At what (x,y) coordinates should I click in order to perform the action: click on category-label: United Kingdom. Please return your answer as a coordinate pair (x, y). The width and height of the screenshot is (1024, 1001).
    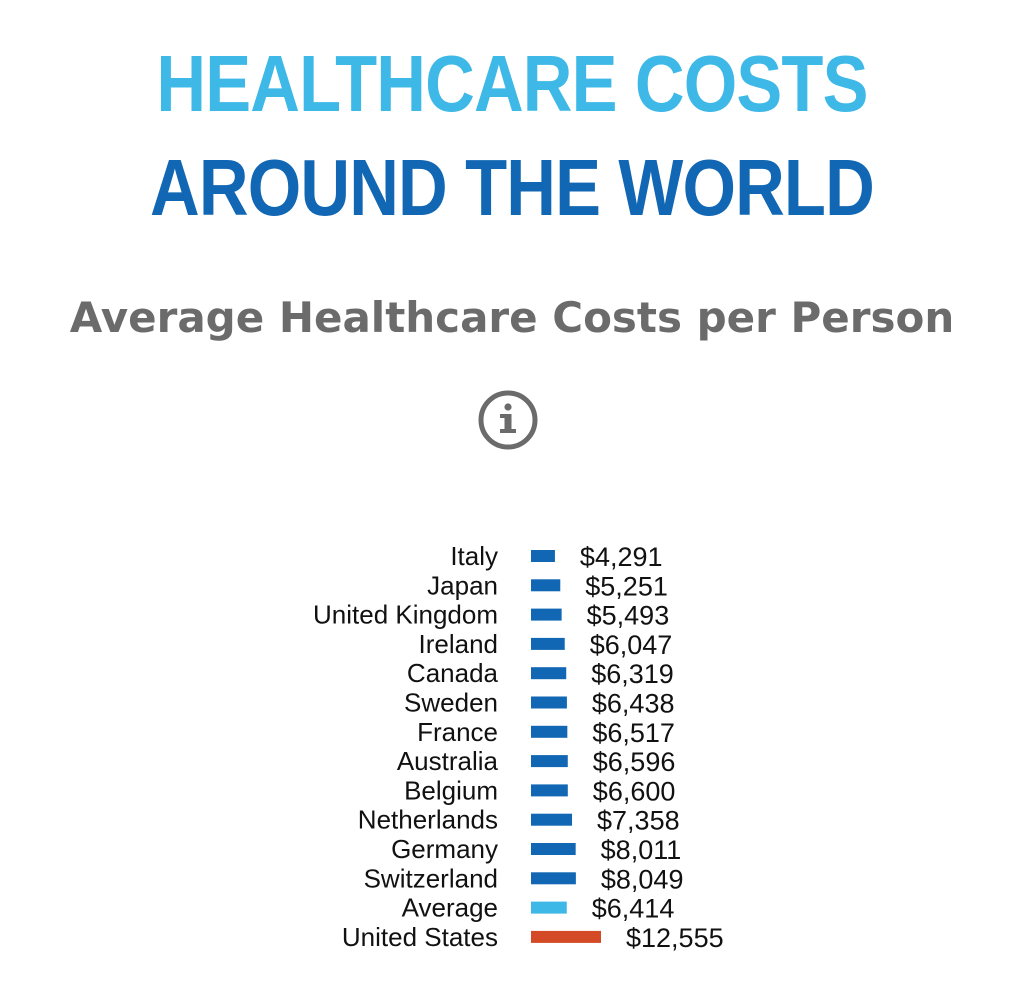
    Looking at the image, I should click on (405, 615).